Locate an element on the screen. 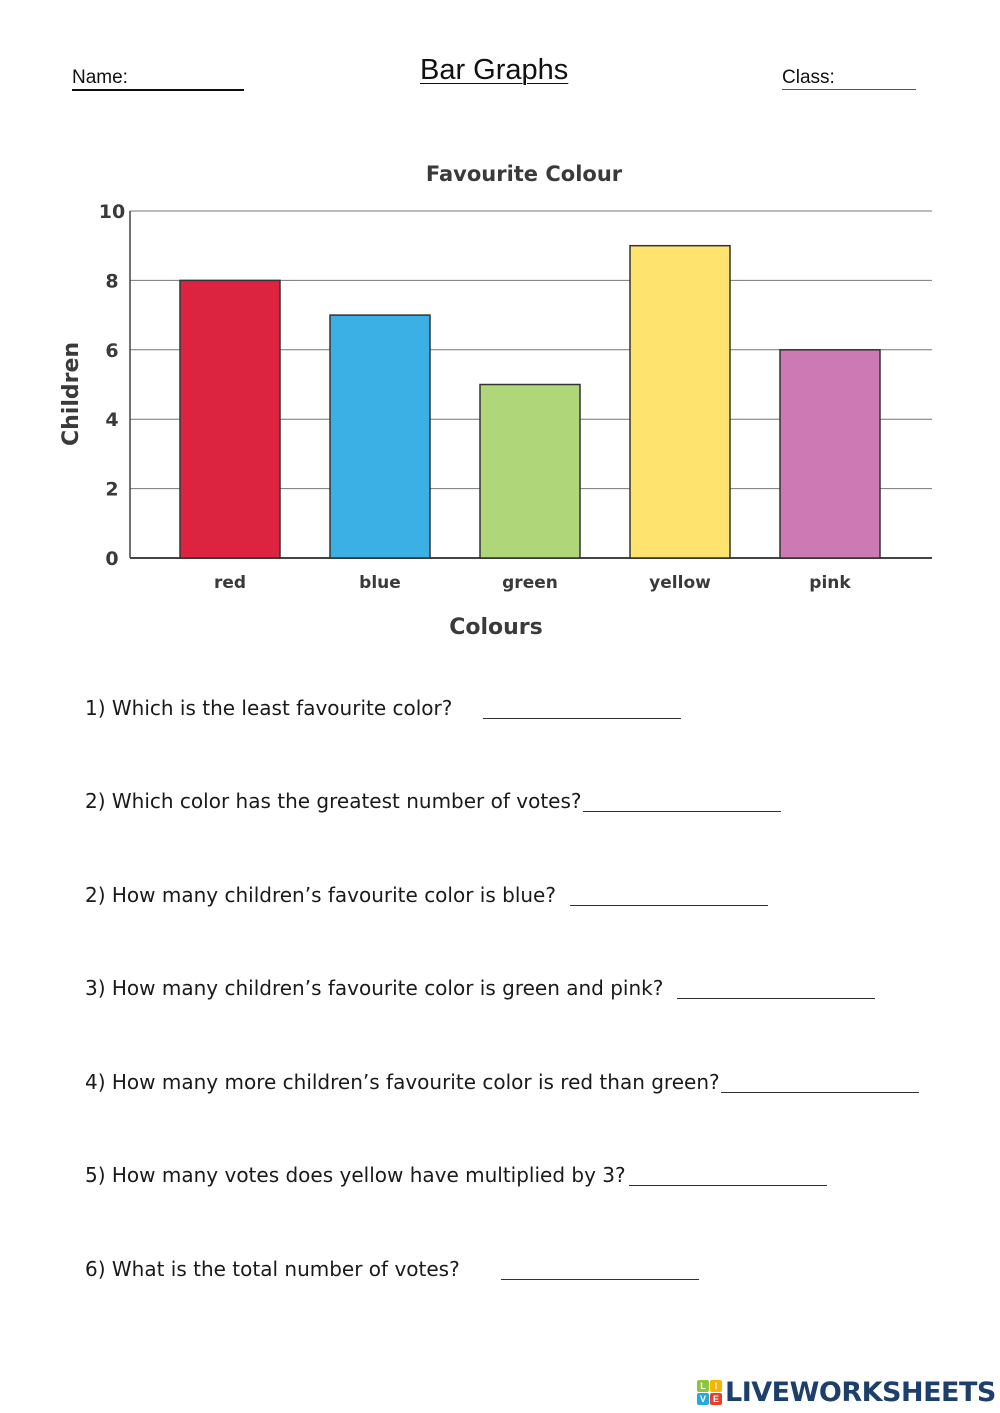 The height and width of the screenshot is (1413, 1000). bar-blue is located at coordinates (380, 436).